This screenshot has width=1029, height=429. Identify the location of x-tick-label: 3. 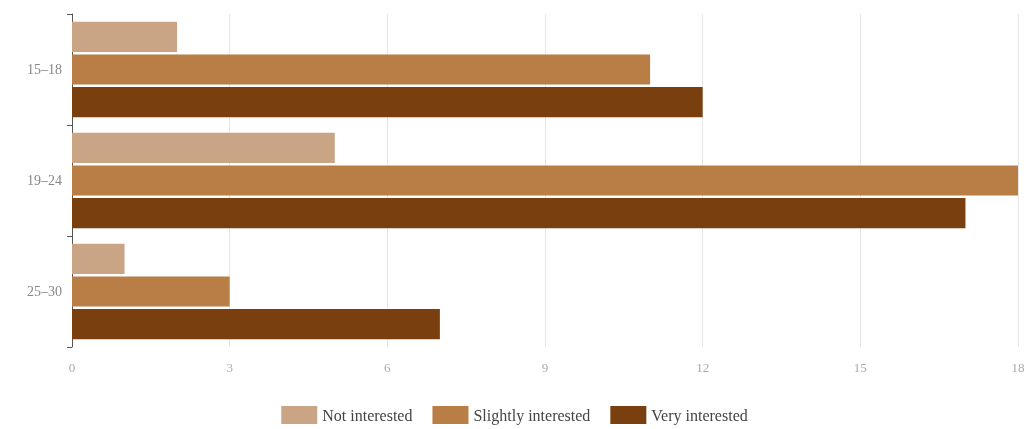
(229, 367).